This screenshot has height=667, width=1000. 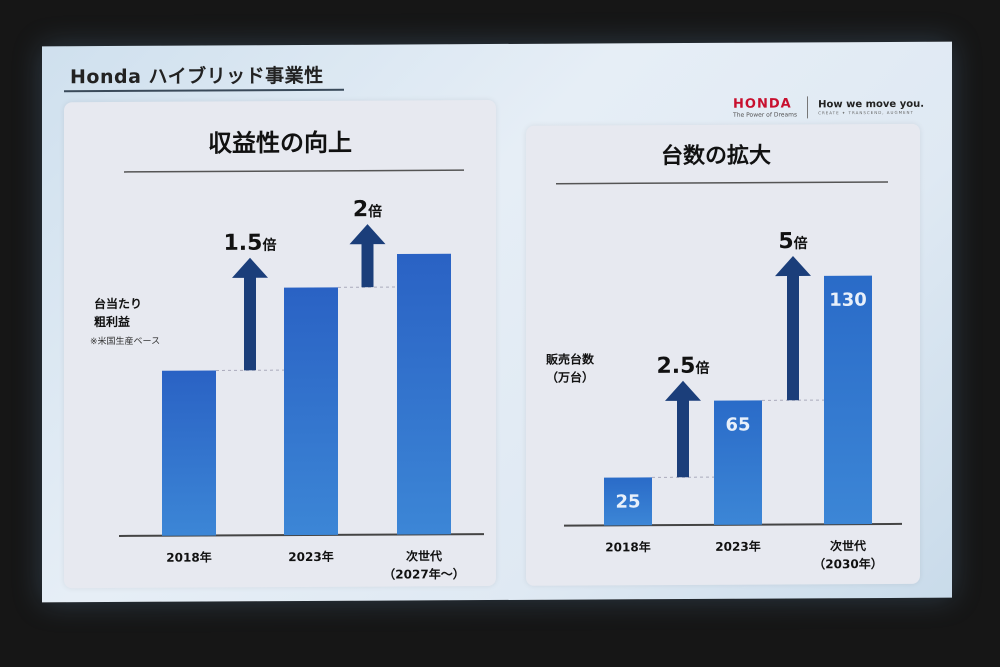 I want to click on multiplier-label: 2.5倍, so click(x=683, y=366).